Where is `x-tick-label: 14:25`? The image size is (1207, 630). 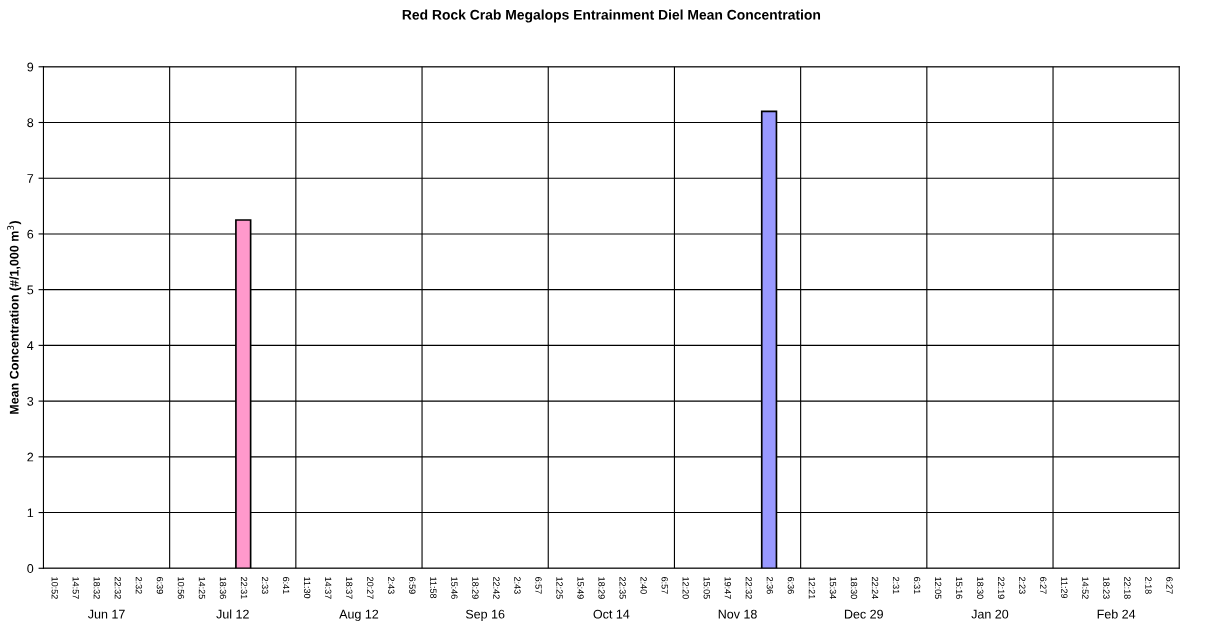
x-tick-label: 14:25 is located at coordinates (202, 588).